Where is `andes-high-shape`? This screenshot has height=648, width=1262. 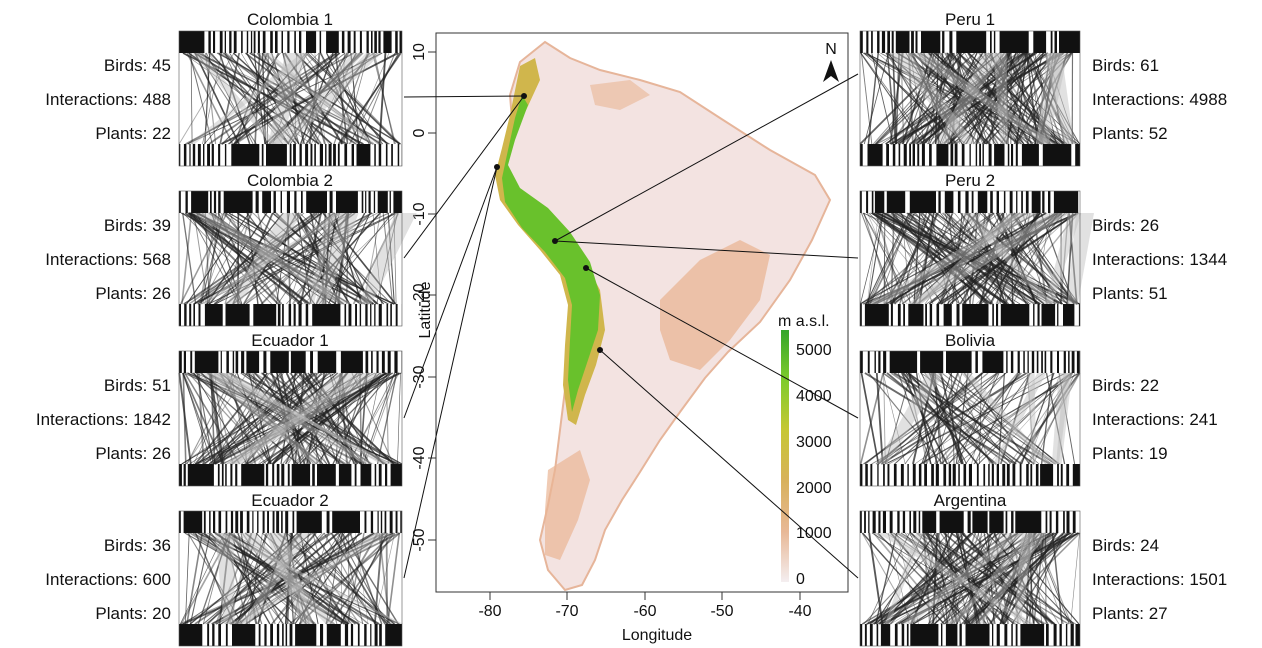
andes-high-shape is located at coordinates (551, 253).